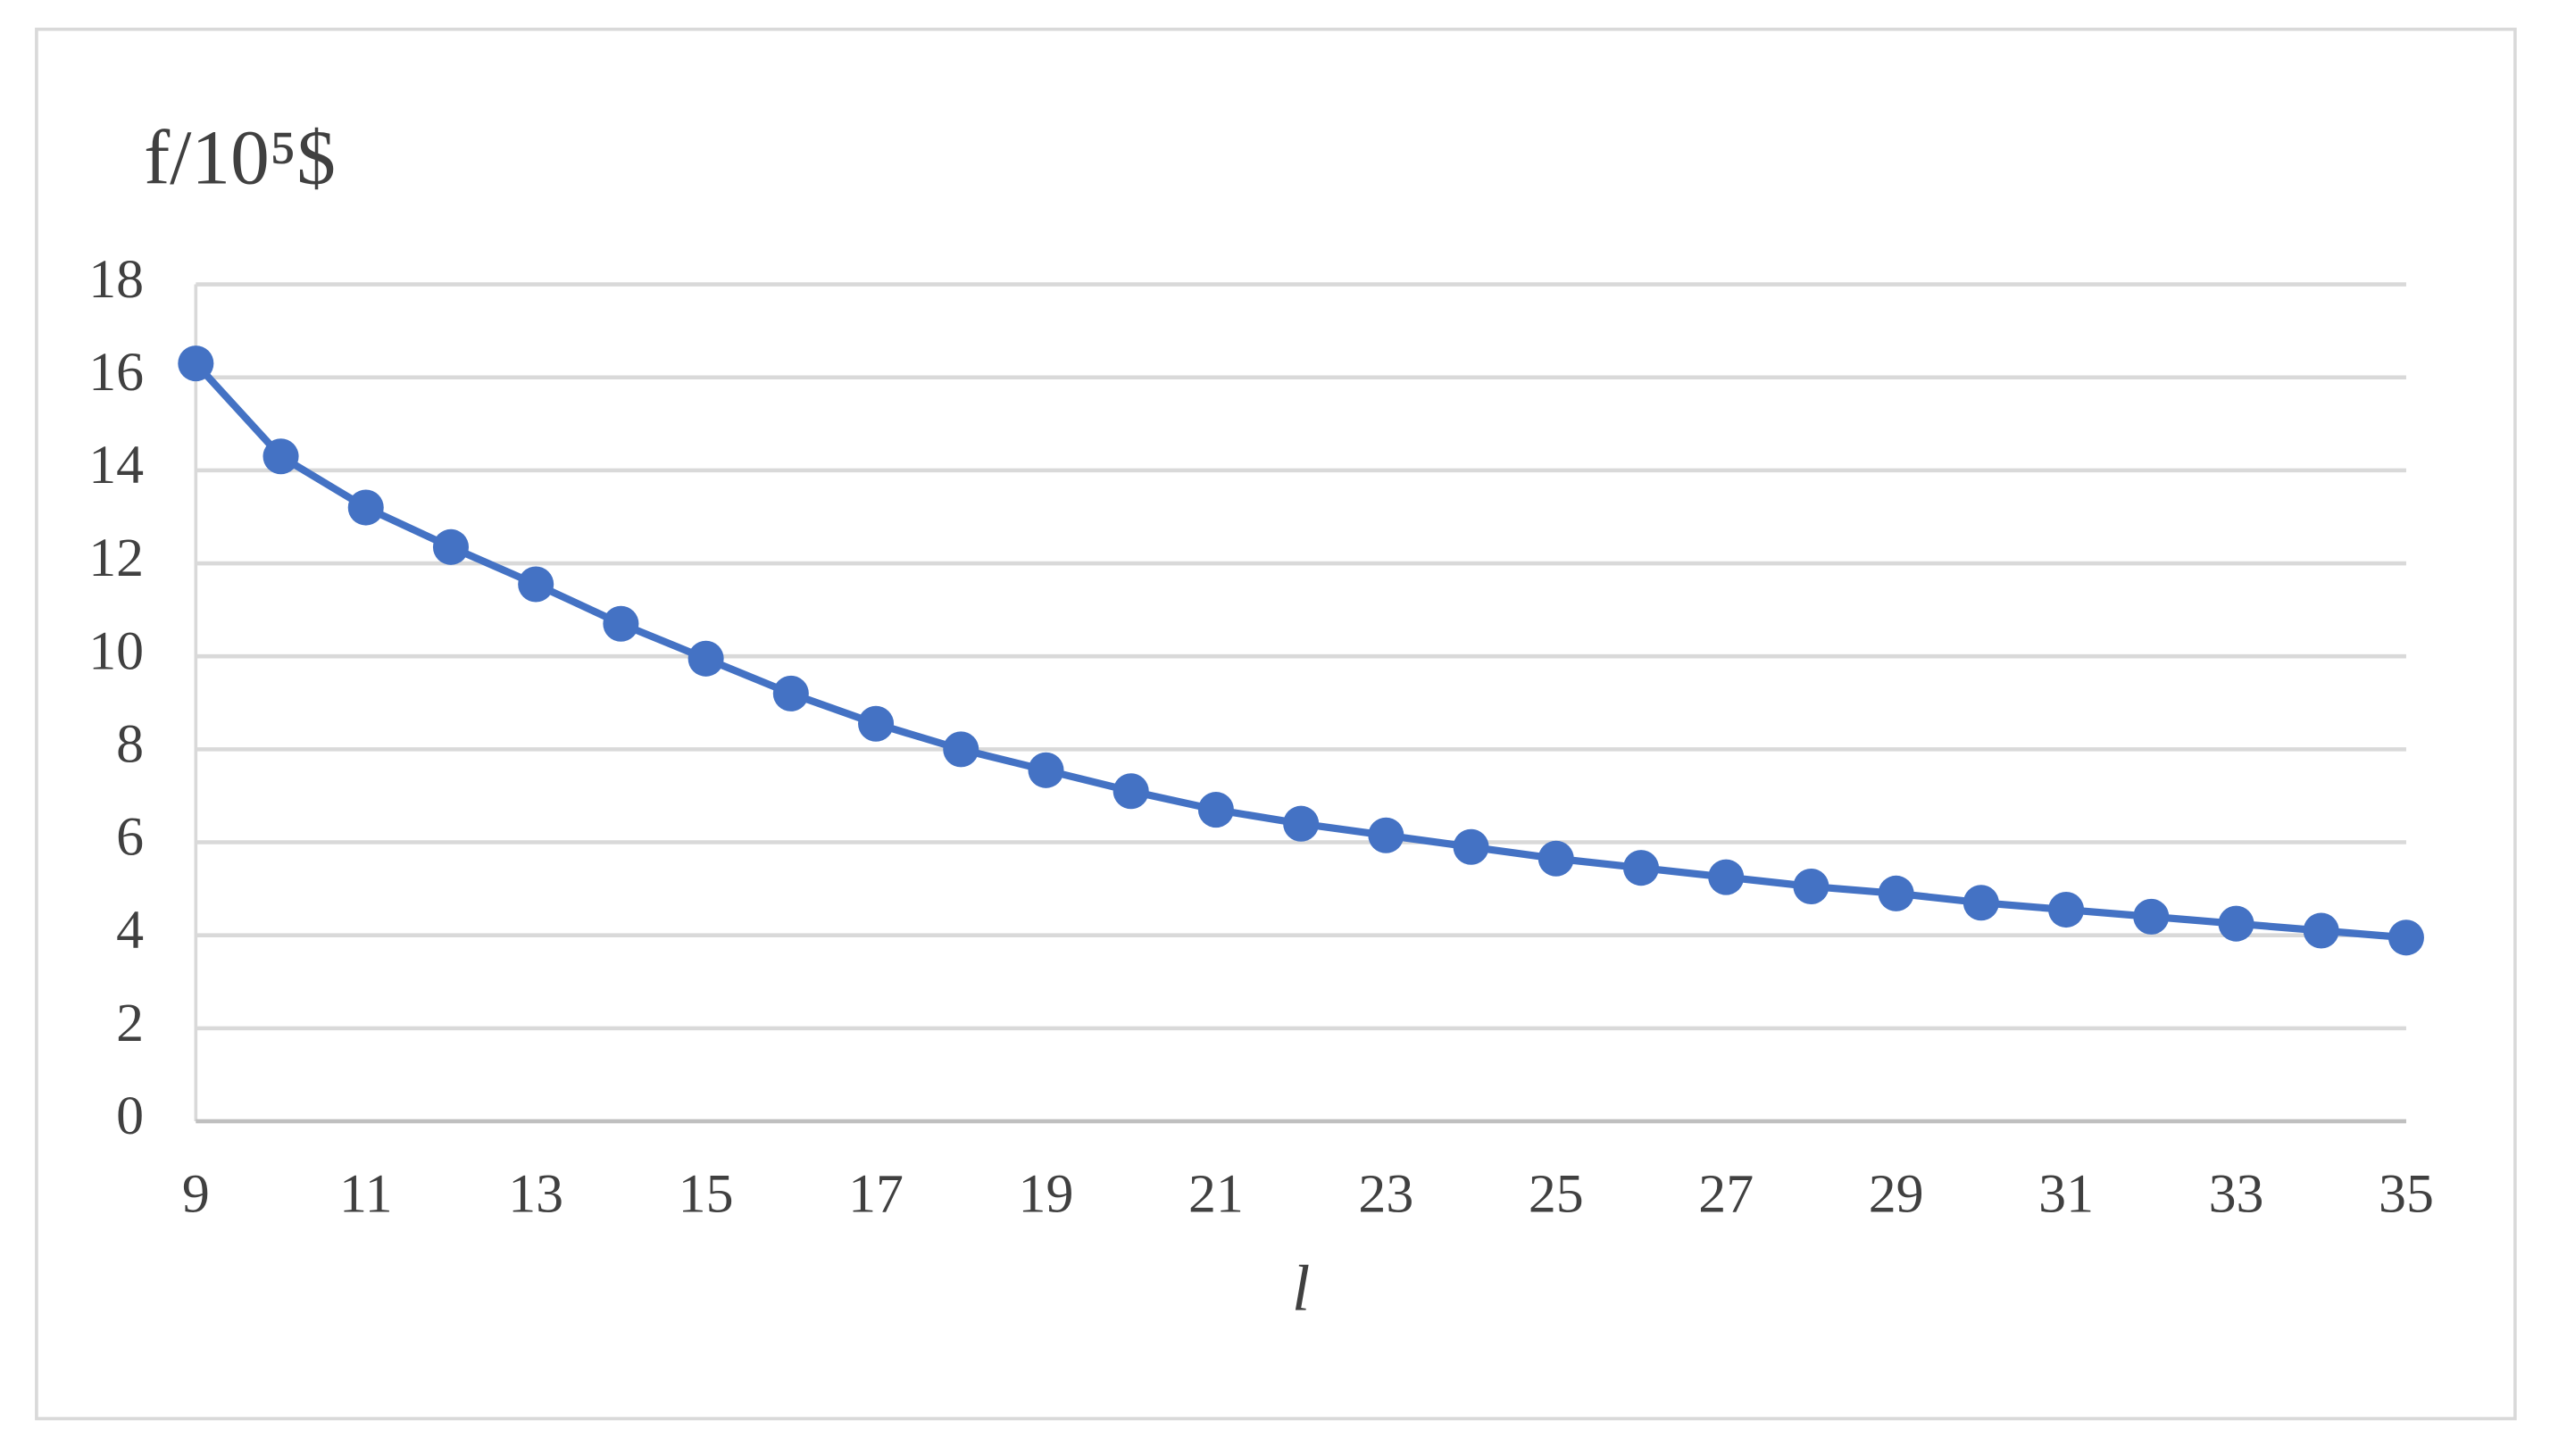  What do you see at coordinates (536, 1195) in the screenshot?
I see `x-tick-label: 13` at bounding box center [536, 1195].